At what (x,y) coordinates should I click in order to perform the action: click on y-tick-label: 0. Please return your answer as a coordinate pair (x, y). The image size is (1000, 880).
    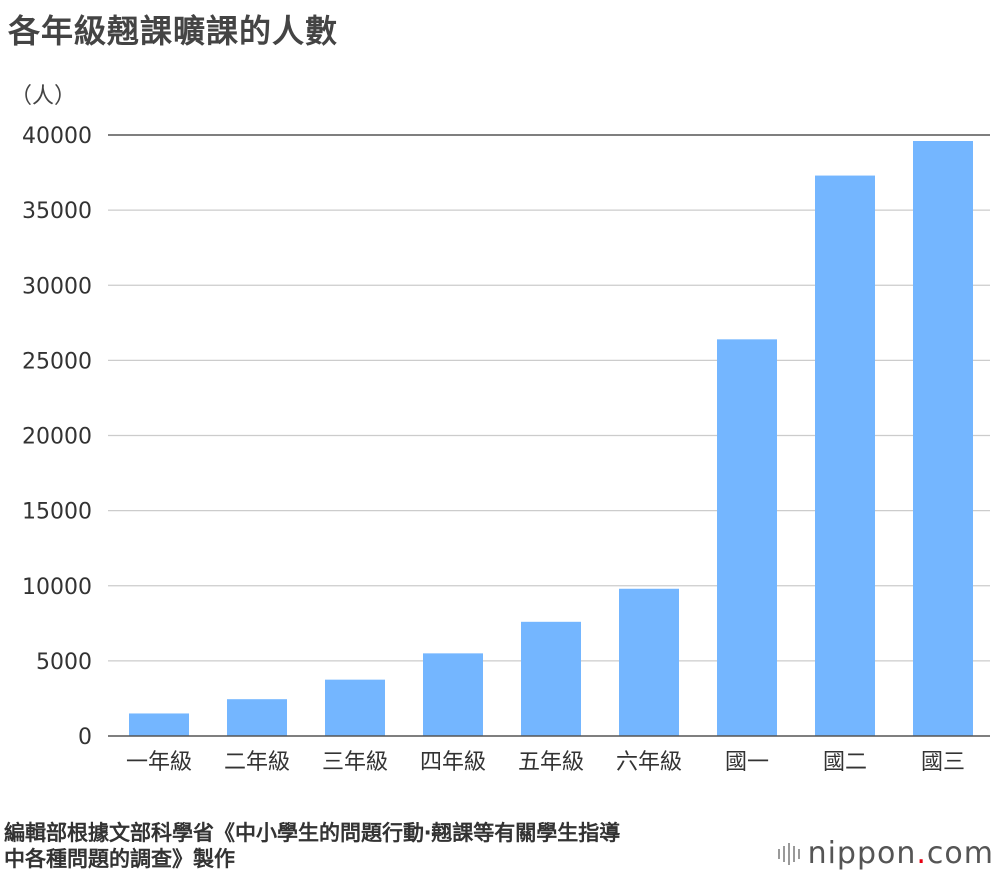
    Looking at the image, I should click on (85, 737).